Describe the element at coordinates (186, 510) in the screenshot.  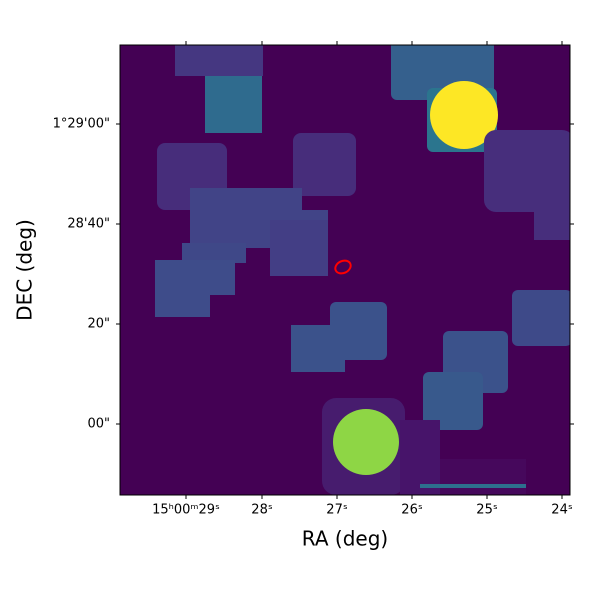
I see `x-tick-label: 15ʰ00ᵐ29ˢ` at that location.